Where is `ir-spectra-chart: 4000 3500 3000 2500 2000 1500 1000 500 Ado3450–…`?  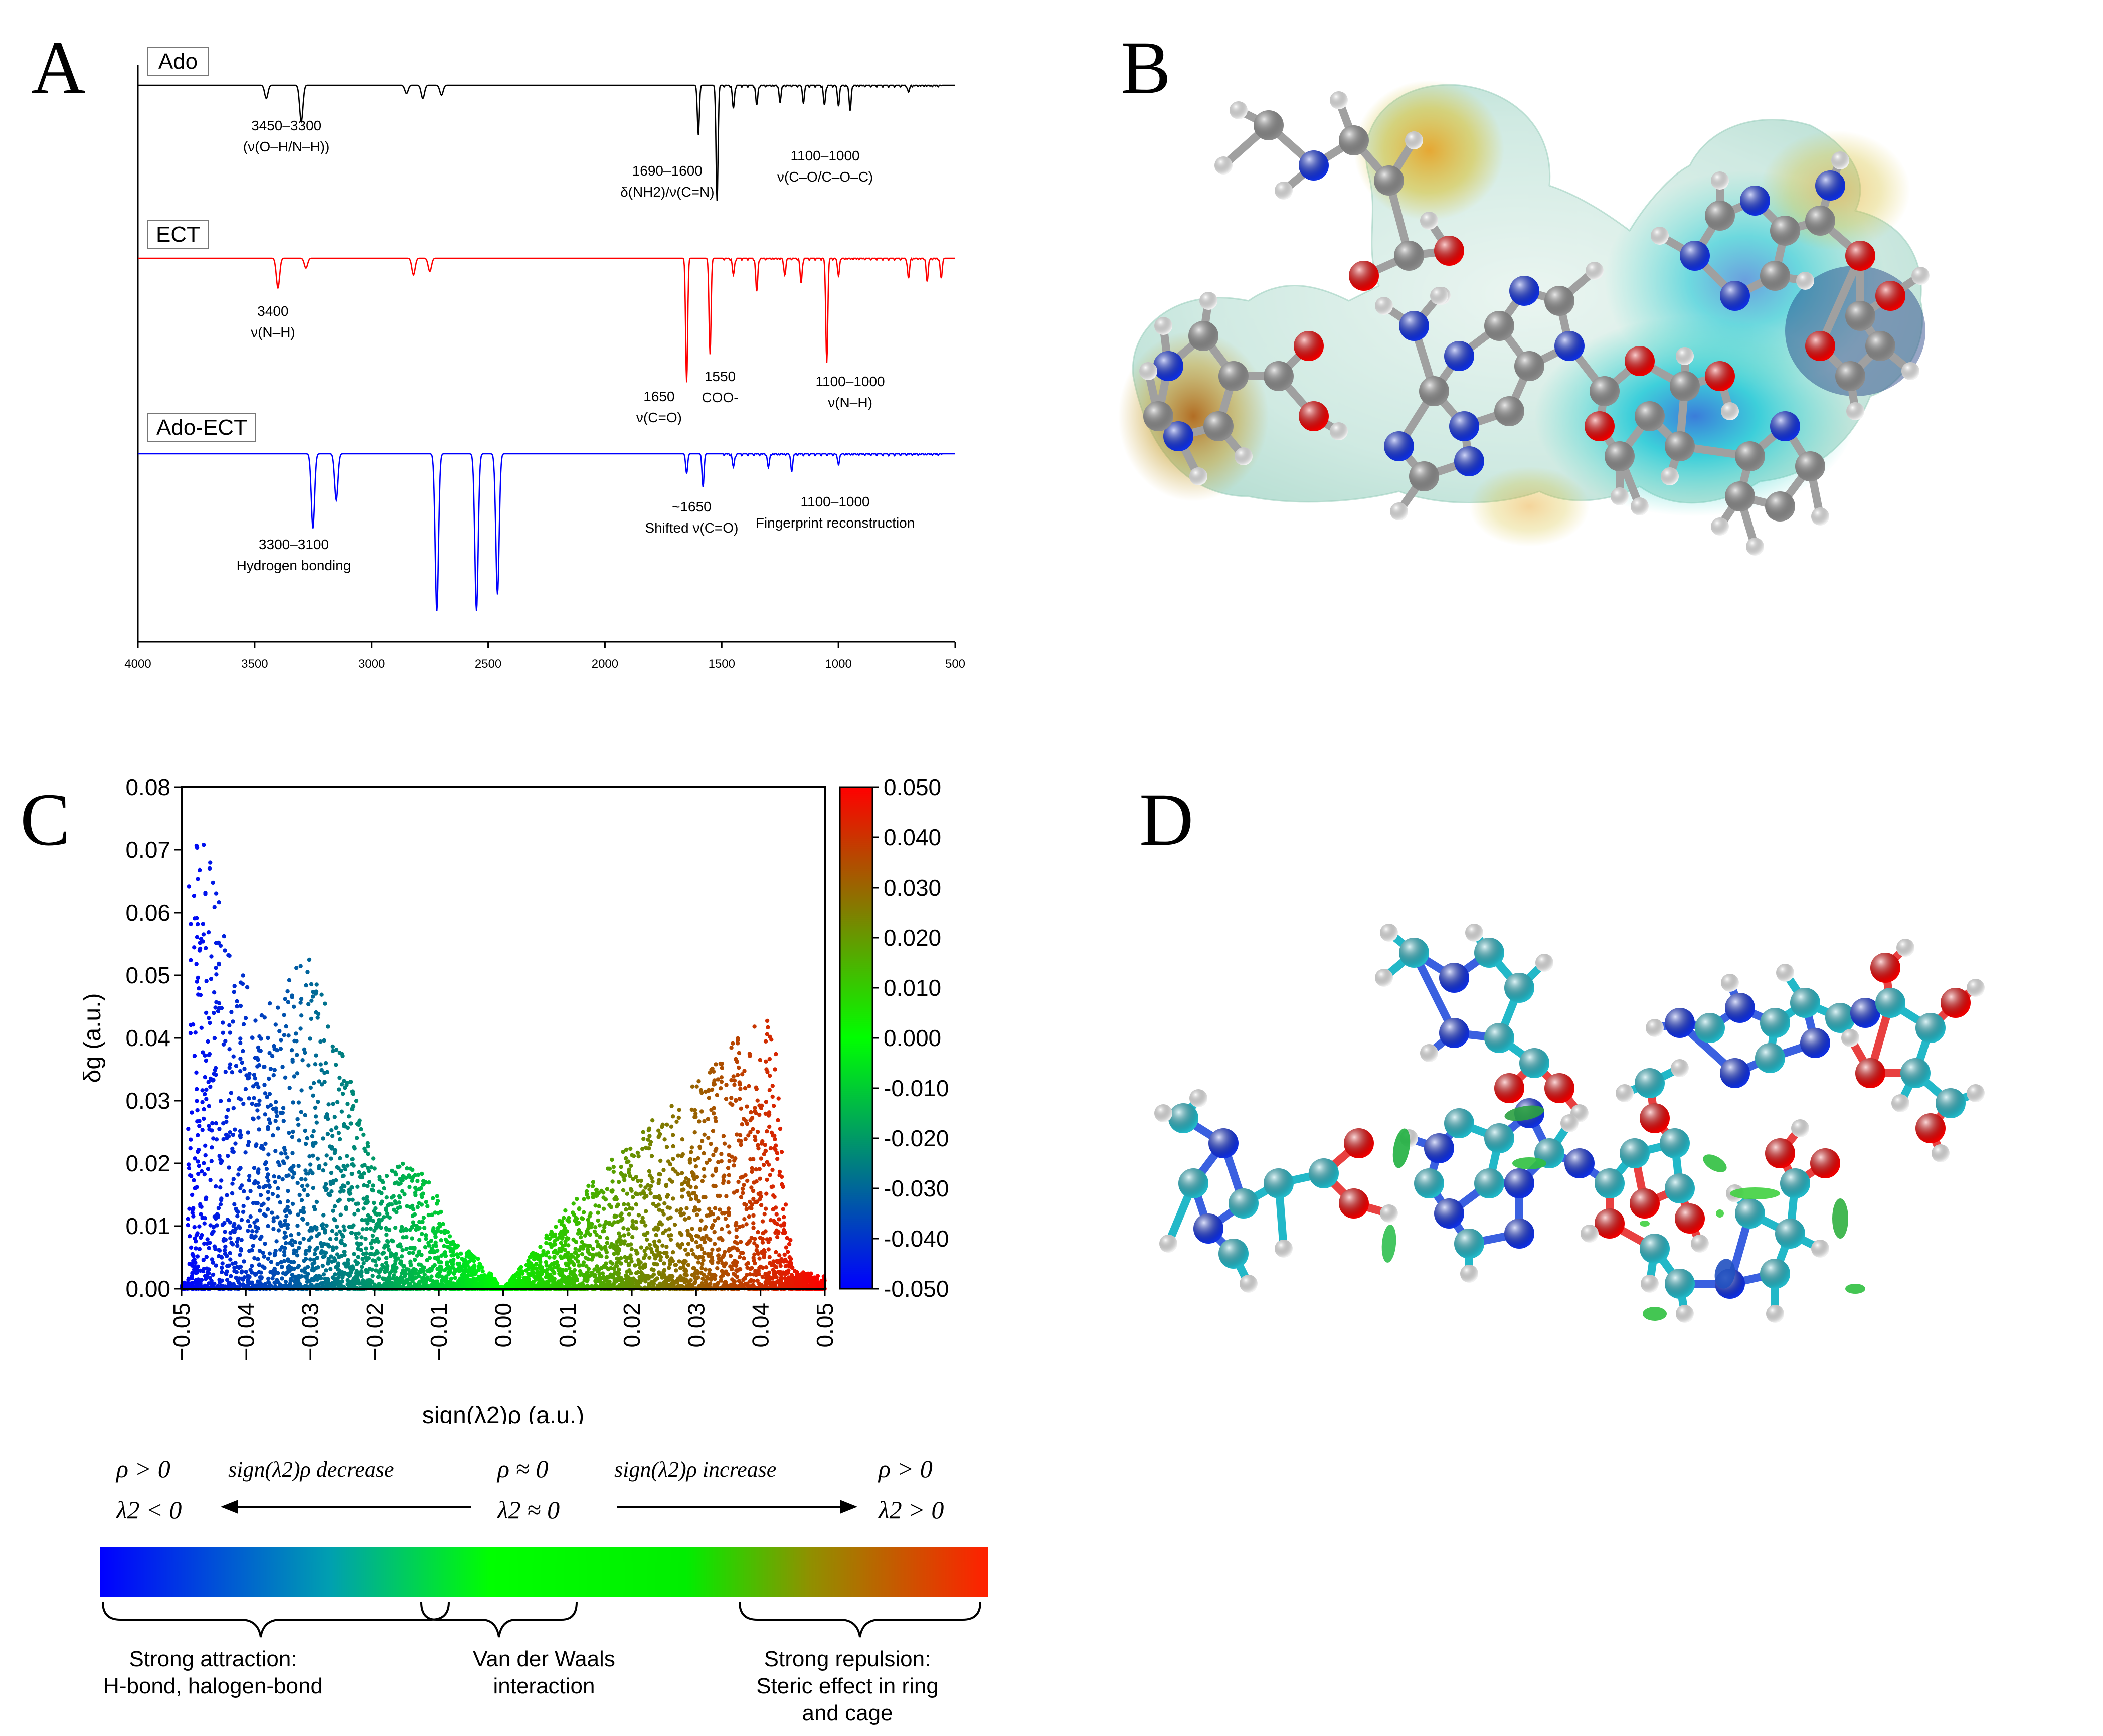 ir-spectra-chart: 4000 3500 3000 2500 2000 1500 1000 500 Ado3450–… is located at coordinates (544, 359).